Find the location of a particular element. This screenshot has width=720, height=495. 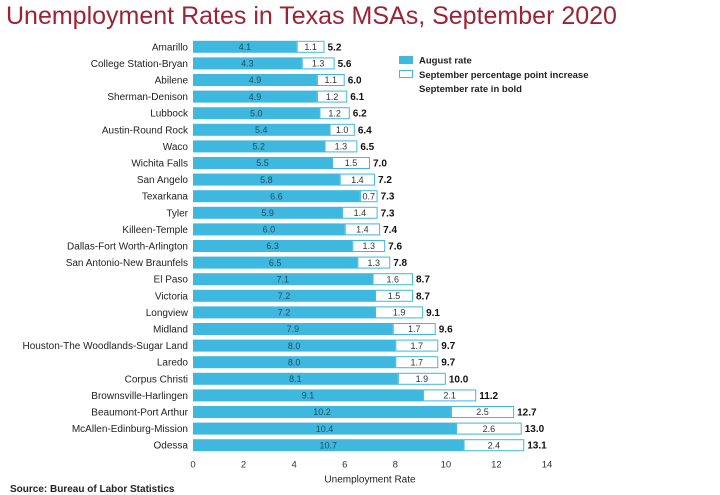

legend-label-august: August rate is located at coordinates (445, 61).